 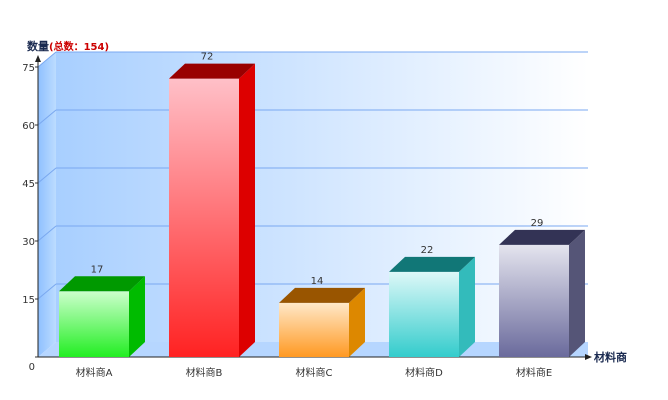 I want to click on bar-value-label: 14, so click(x=317, y=281).